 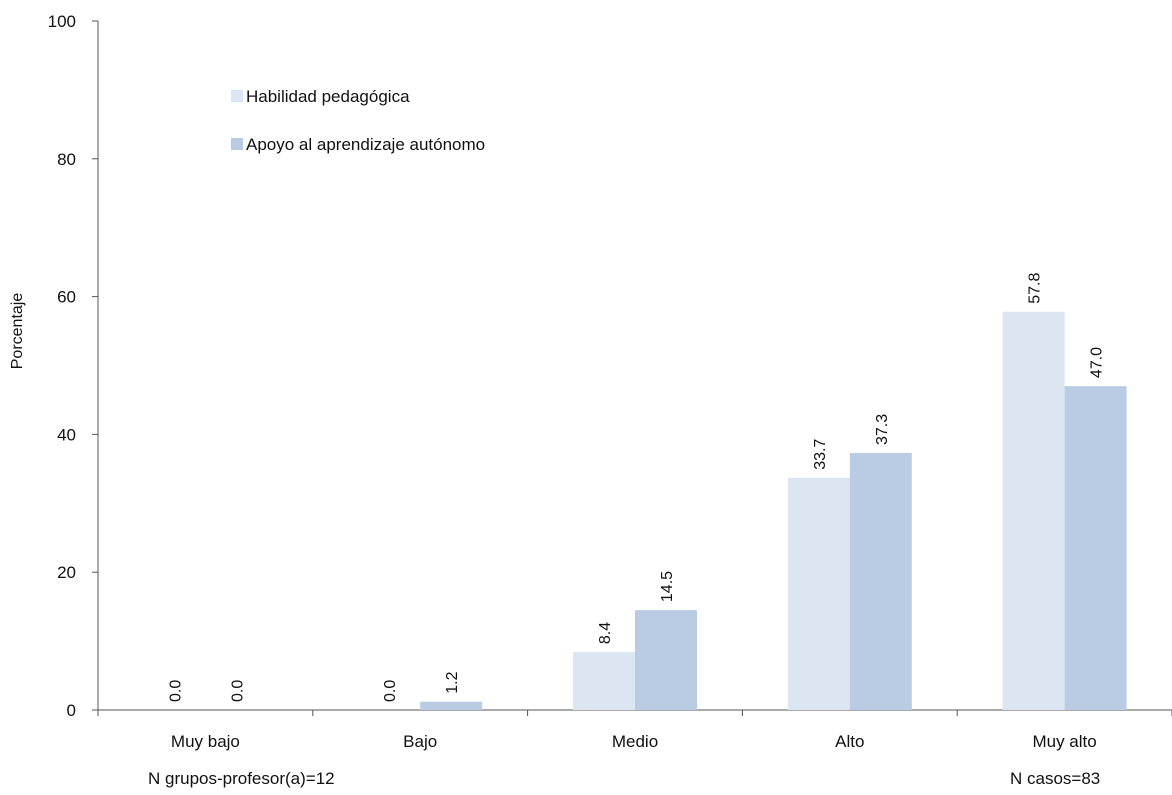 What do you see at coordinates (452, 682) in the screenshot?
I see `value-label: 1.2` at bounding box center [452, 682].